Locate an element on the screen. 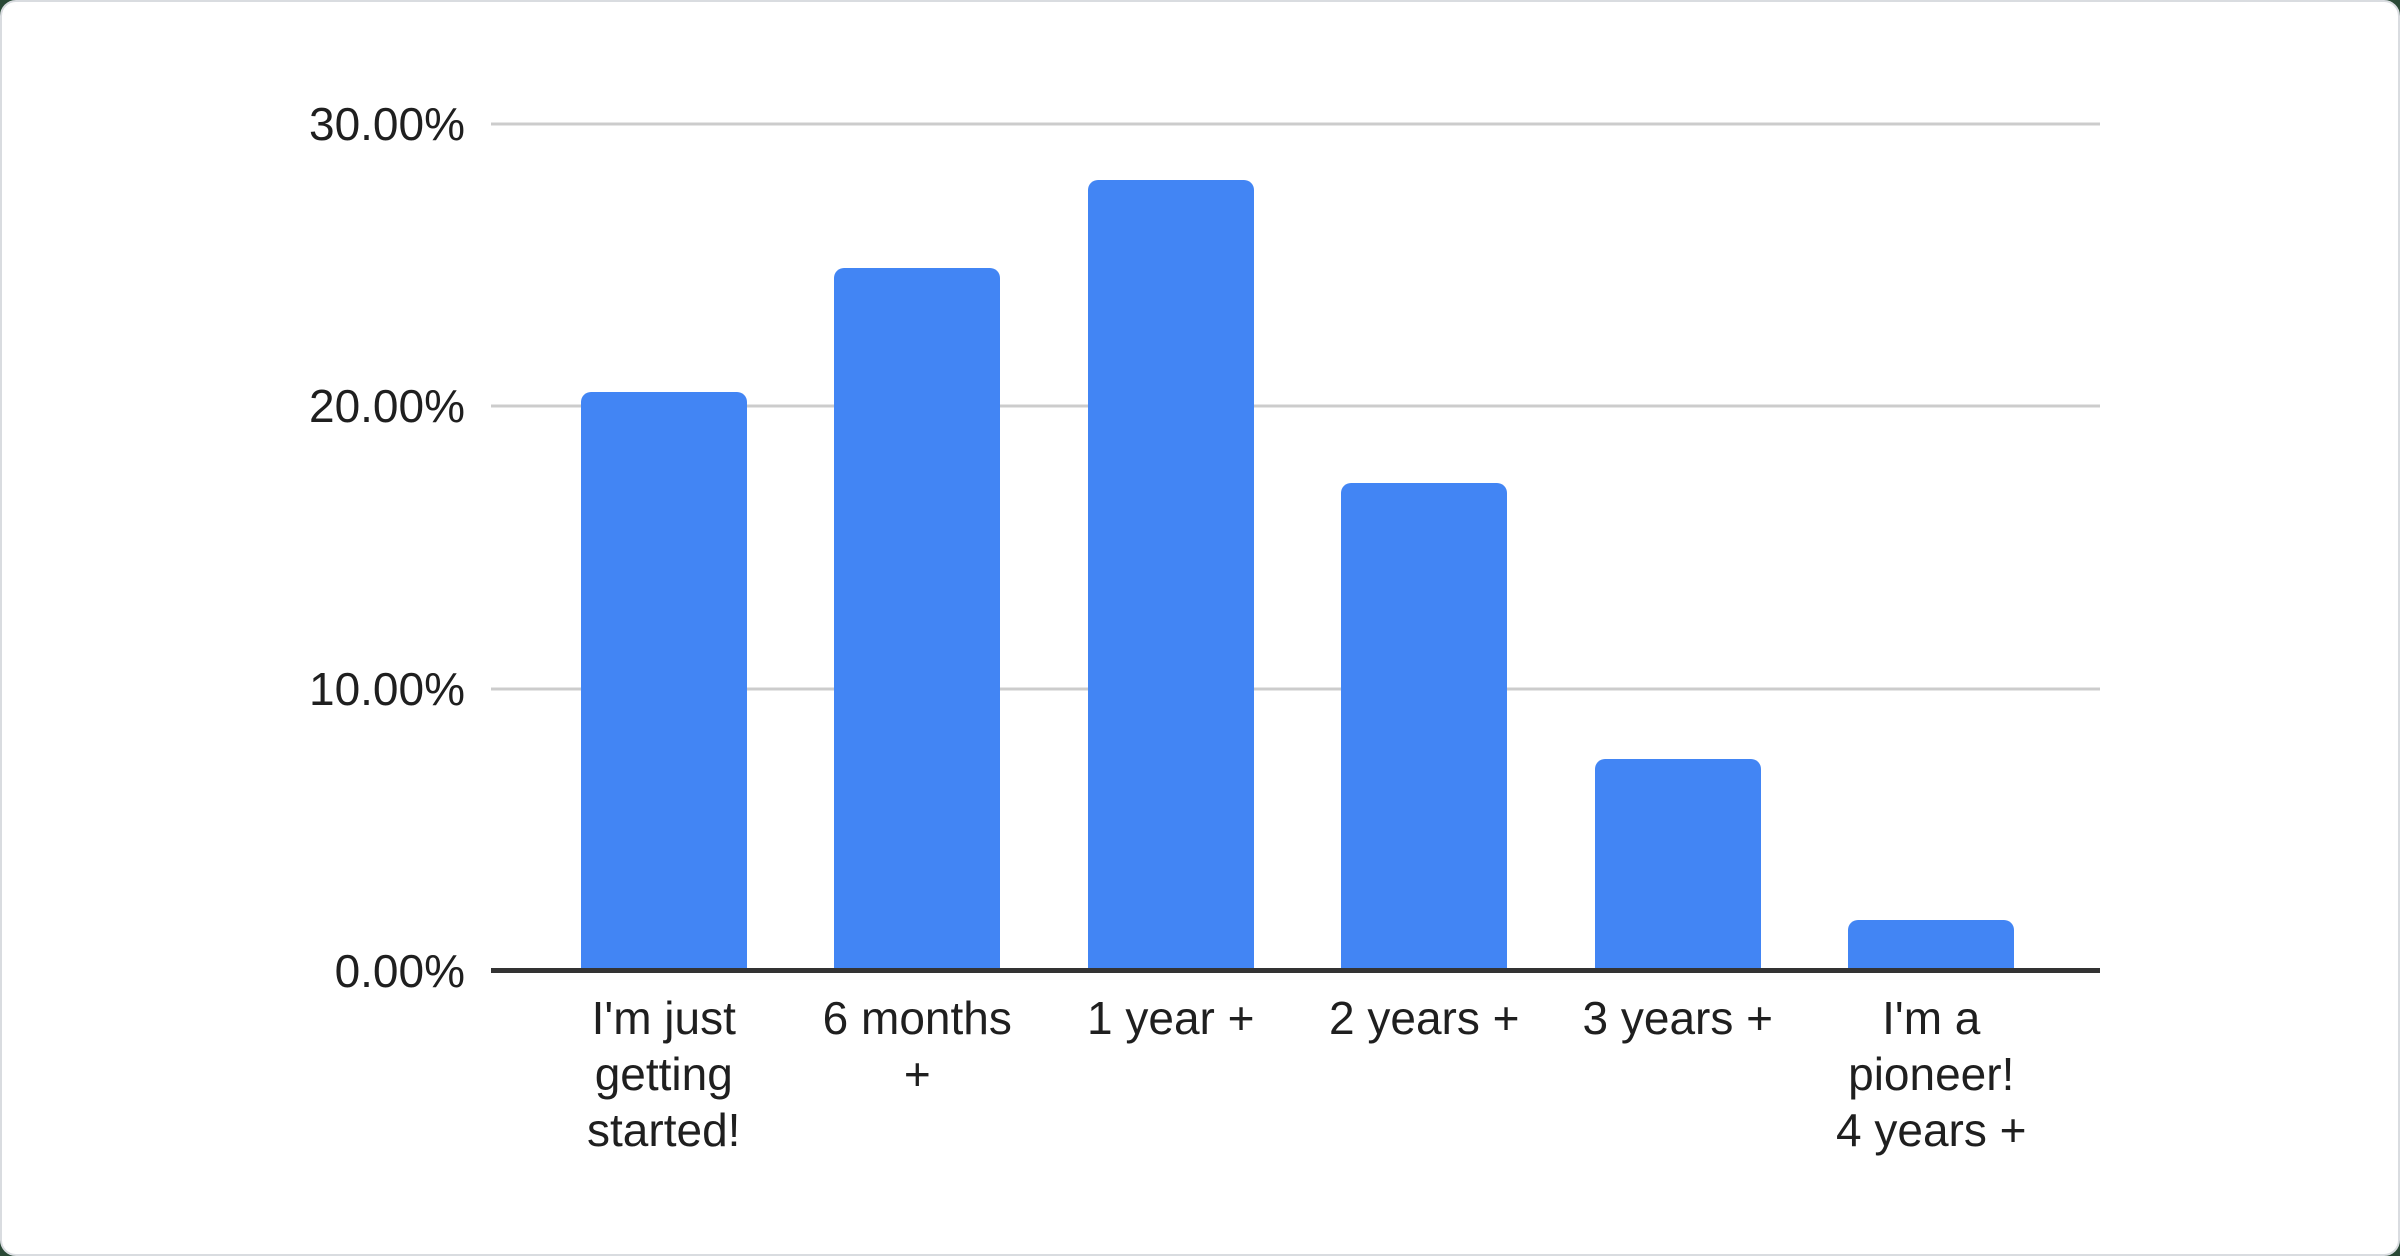 Image resolution: width=2400 pixels, height=1256 pixels. x-tick-label: 3 years + is located at coordinates (1678, 1018).